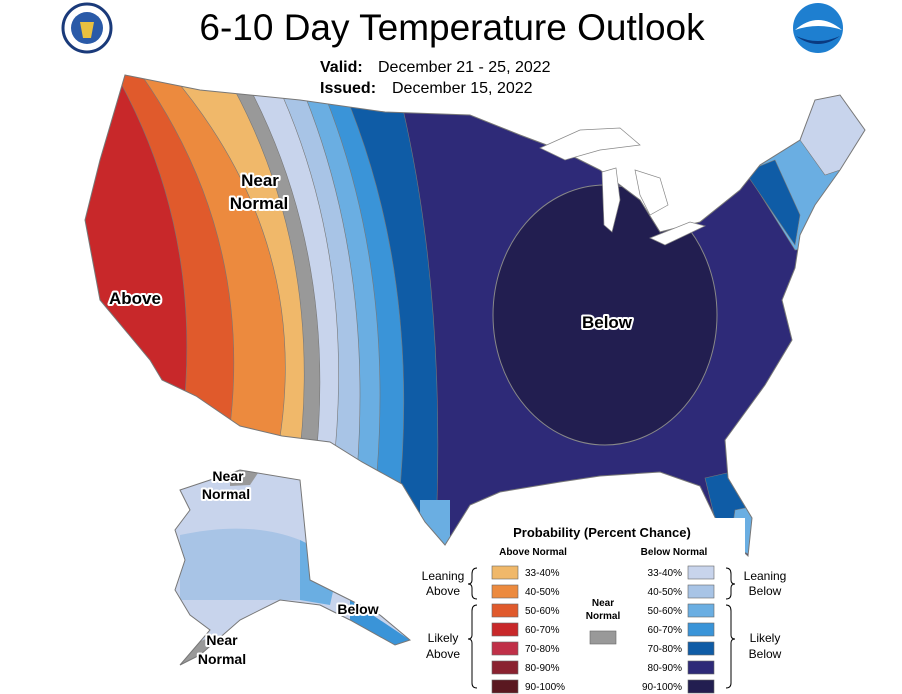  Describe the element at coordinates (674, 552) in the screenshot. I see `legend-header: Below Normal` at that location.